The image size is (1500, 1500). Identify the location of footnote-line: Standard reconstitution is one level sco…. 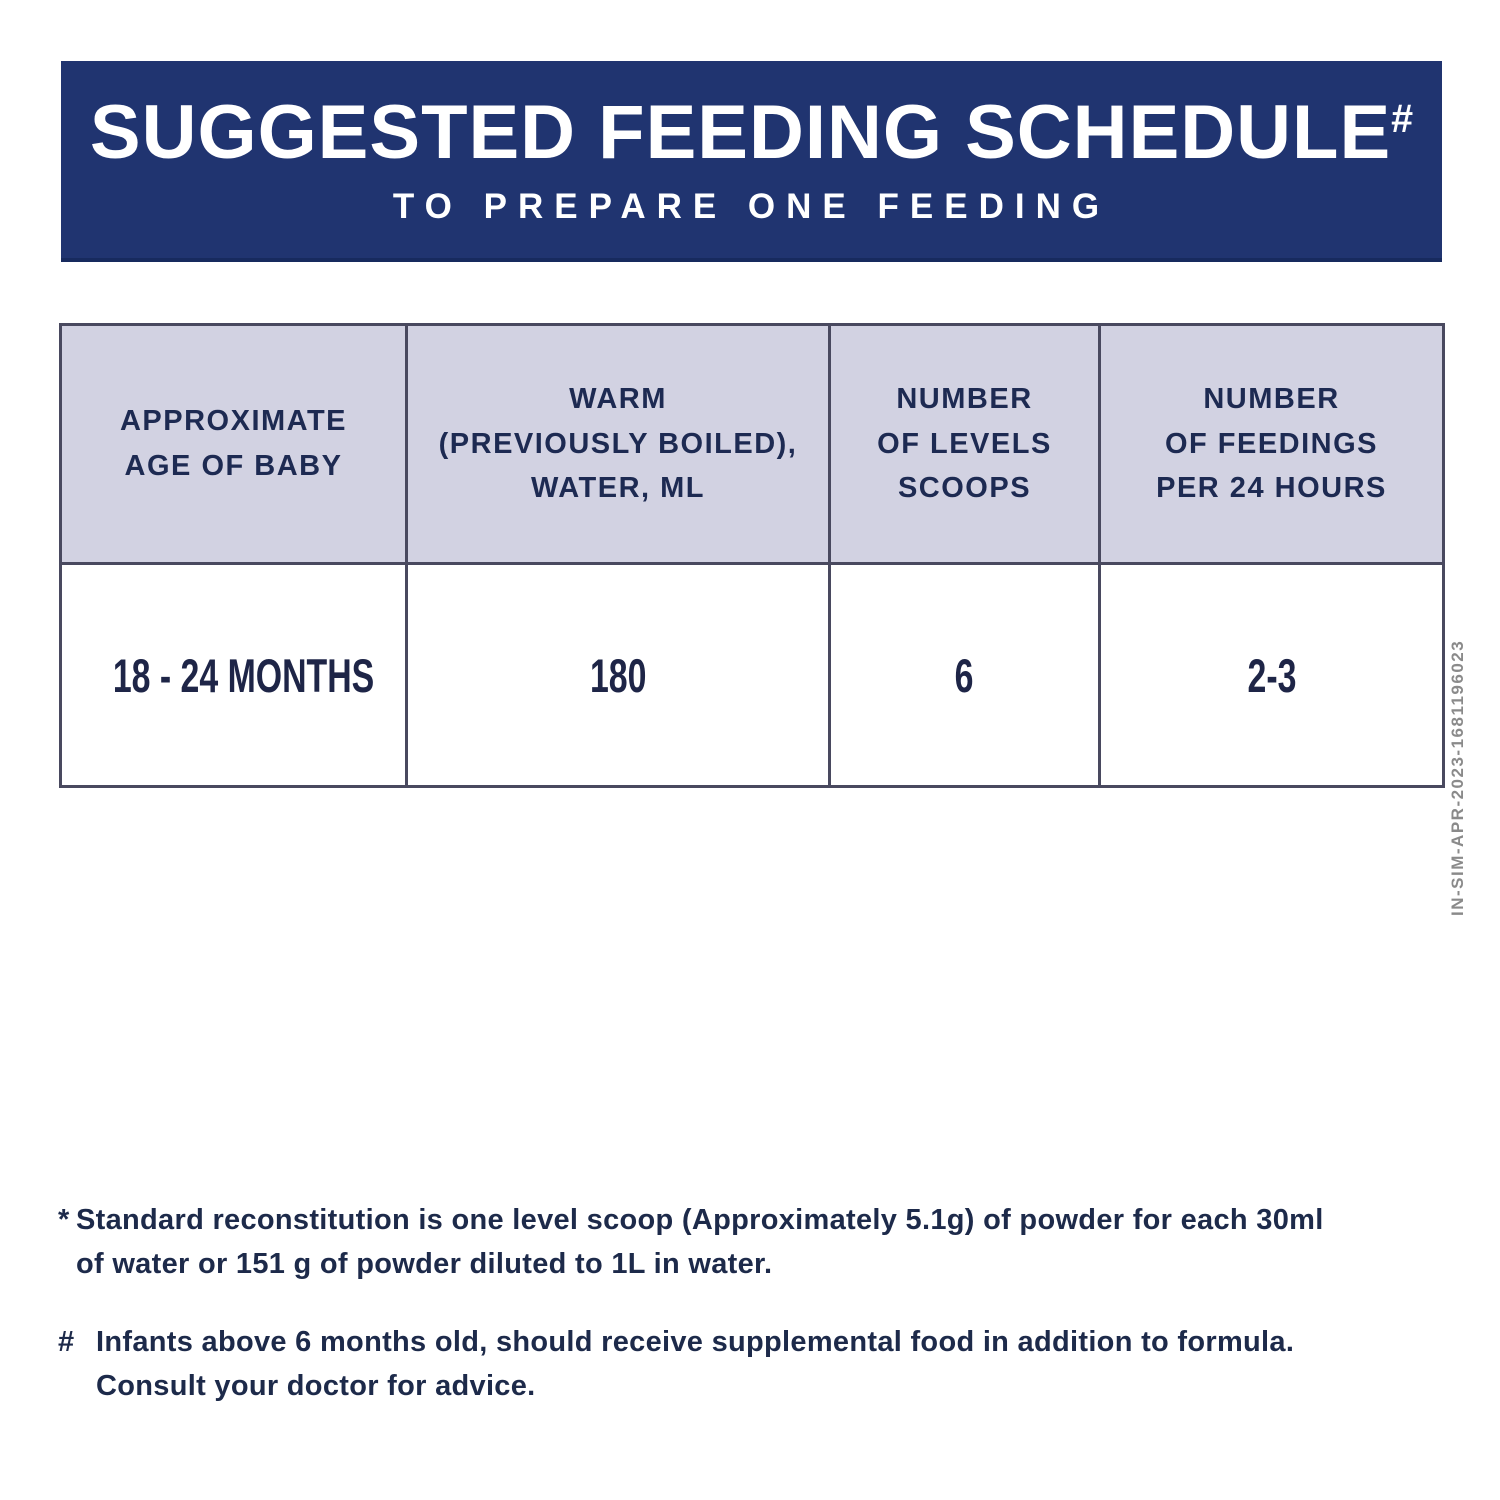
(700, 1220).